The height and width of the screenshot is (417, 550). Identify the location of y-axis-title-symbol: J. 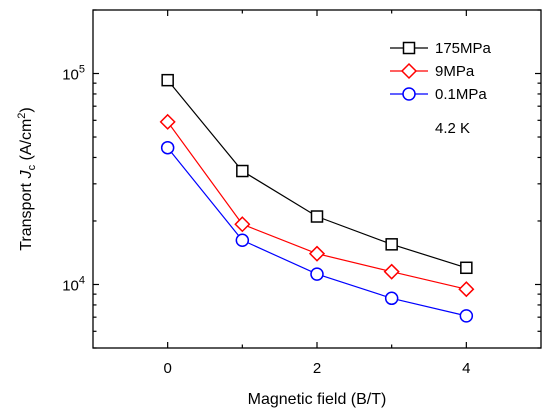
(26, 174).